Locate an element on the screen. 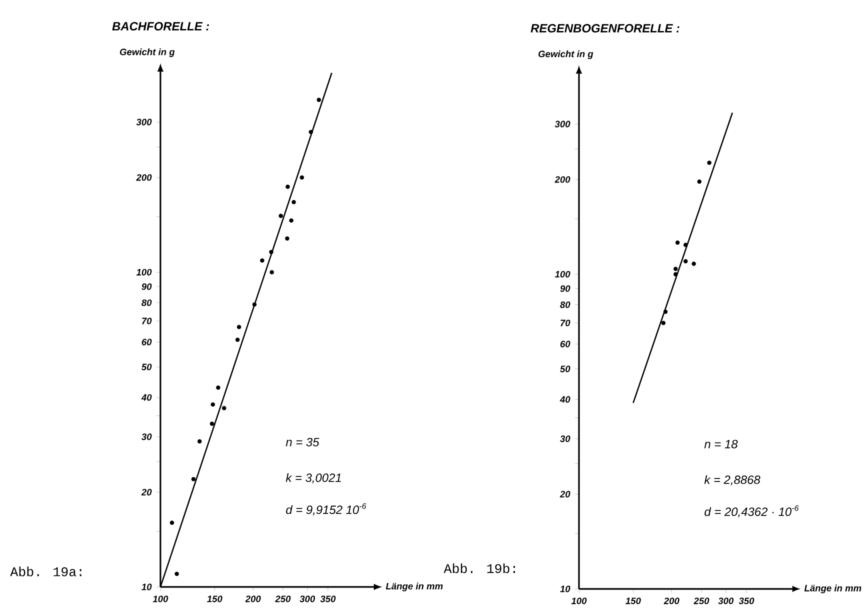 This screenshot has width=866, height=609. chart-title: BACHFORELLE : is located at coordinates (161, 26).